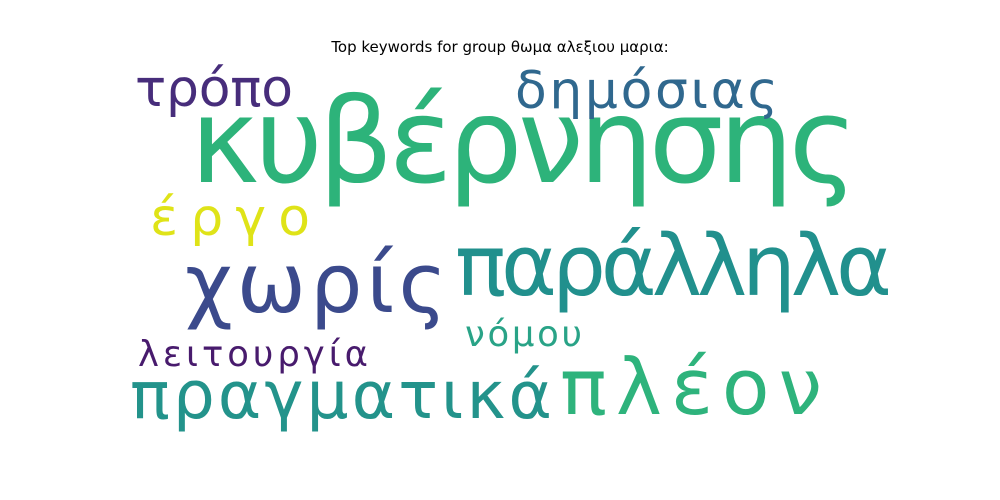  I want to click on word-6: δημόσιας, so click(646, 91).